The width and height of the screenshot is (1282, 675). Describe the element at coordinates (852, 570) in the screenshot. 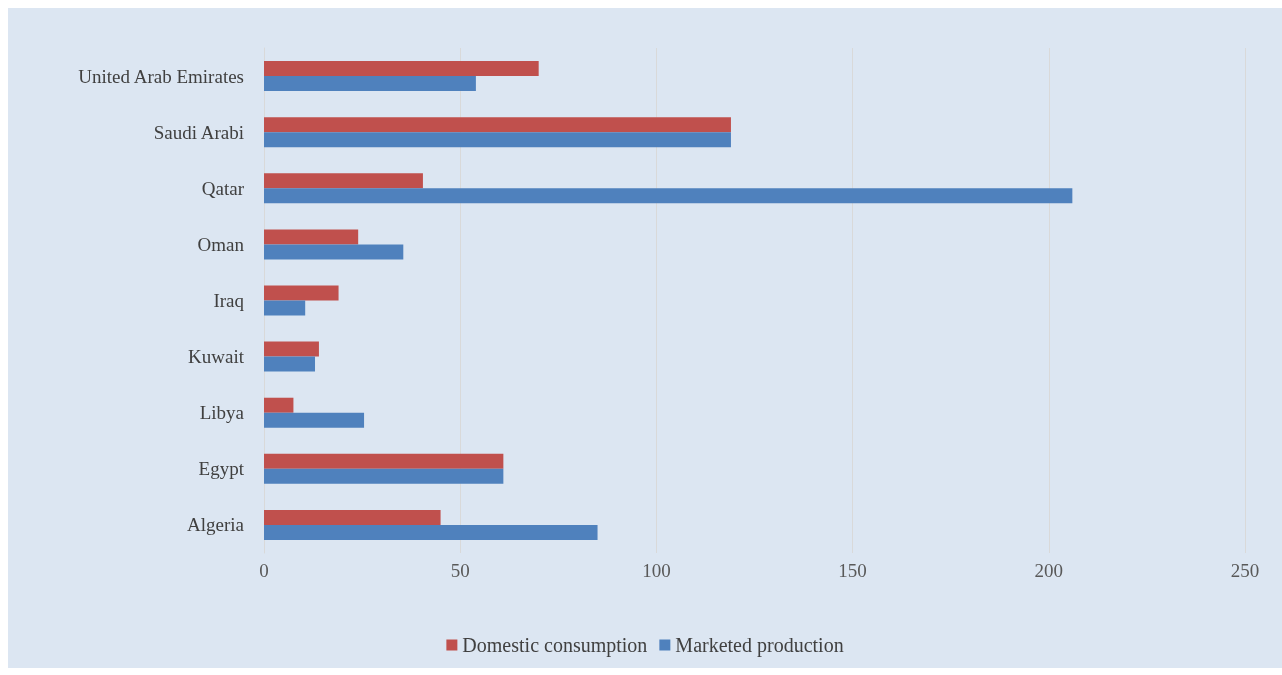

I see `x-tick-label: 150` at that location.